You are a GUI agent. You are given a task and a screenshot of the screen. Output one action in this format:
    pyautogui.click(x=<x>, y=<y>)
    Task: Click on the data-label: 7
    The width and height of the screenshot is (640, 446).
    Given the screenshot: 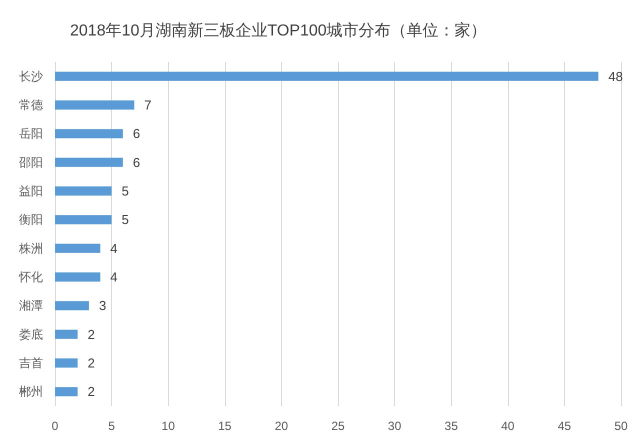 What is the action you would take?
    pyautogui.click(x=148, y=105)
    